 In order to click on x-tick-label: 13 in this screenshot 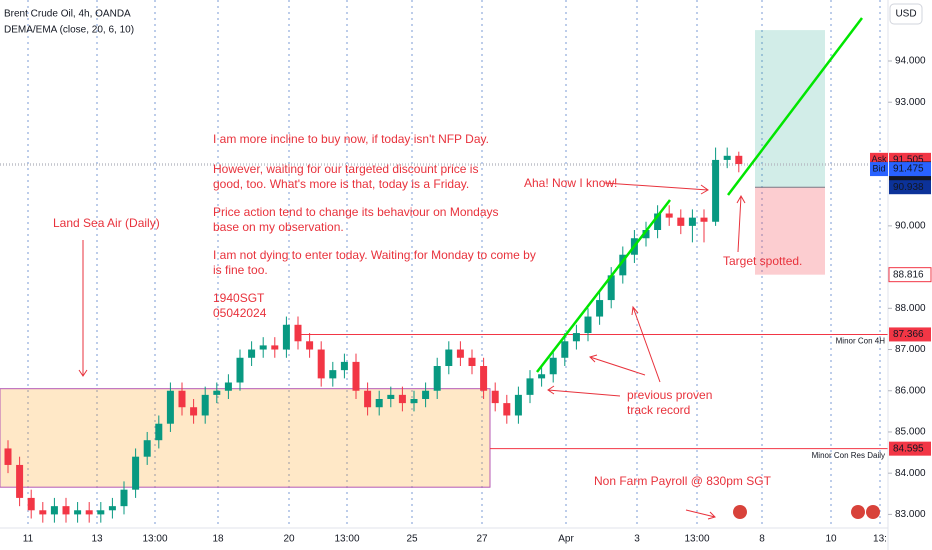, I will do `click(97, 539)`.